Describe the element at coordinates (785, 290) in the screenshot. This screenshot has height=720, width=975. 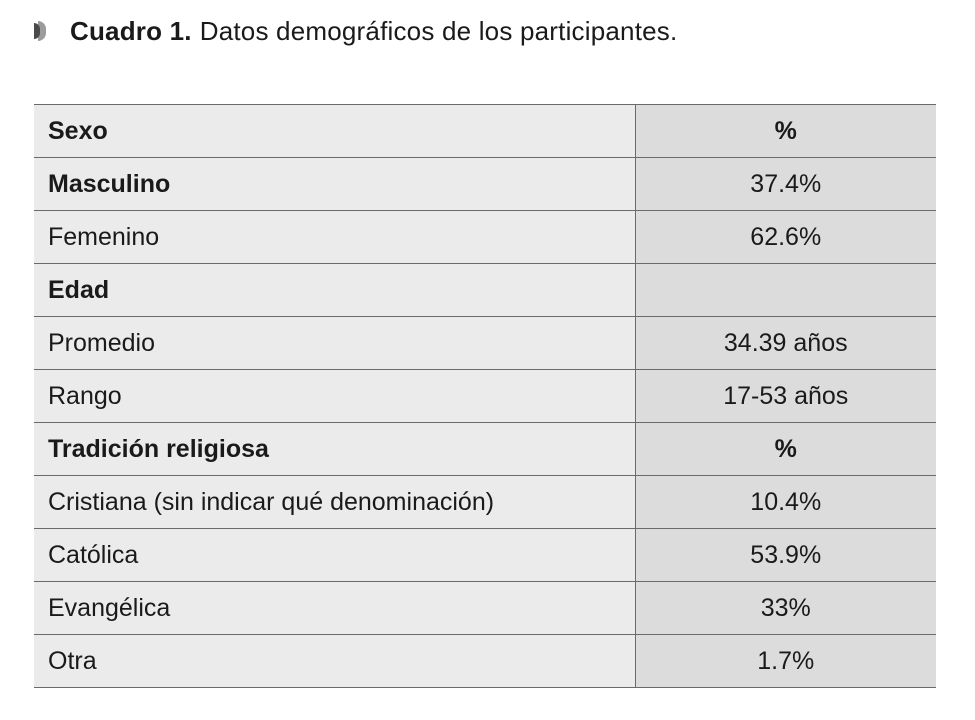
I see `row-value` at that location.